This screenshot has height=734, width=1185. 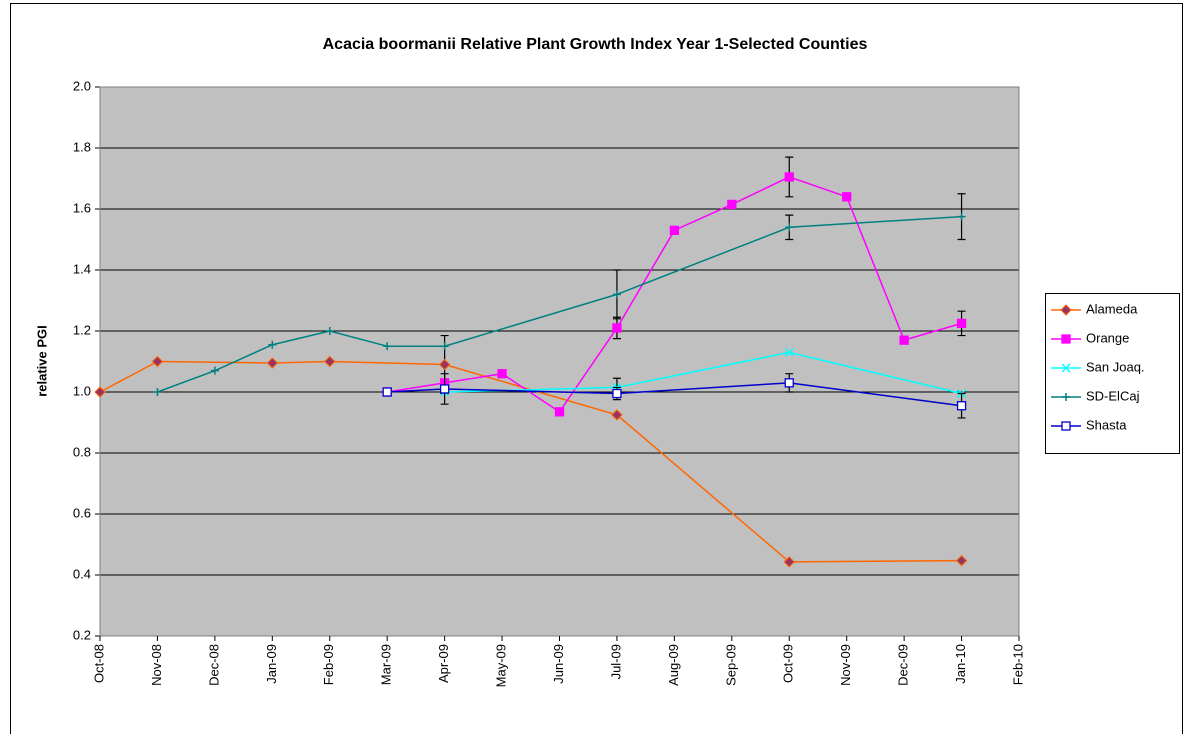 What do you see at coordinates (960, 664) in the screenshot?
I see `x-tick-label: Jan-10` at bounding box center [960, 664].